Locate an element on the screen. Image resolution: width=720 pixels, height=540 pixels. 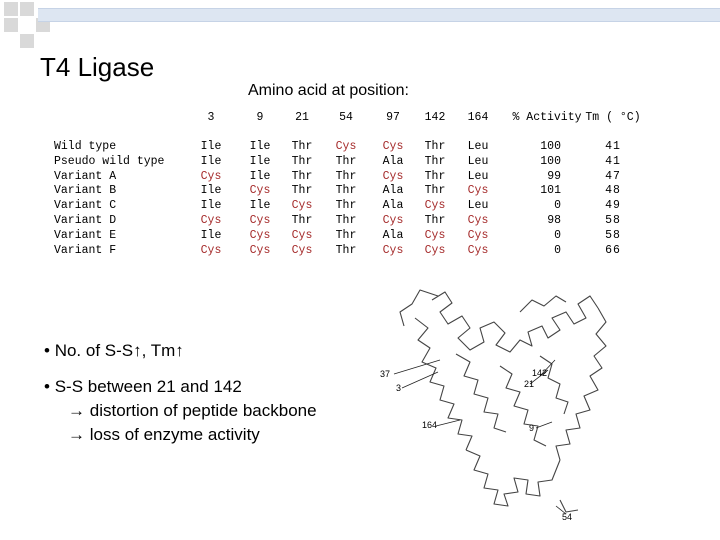
variant-name: Variant C is located at coordinates (85, 206).